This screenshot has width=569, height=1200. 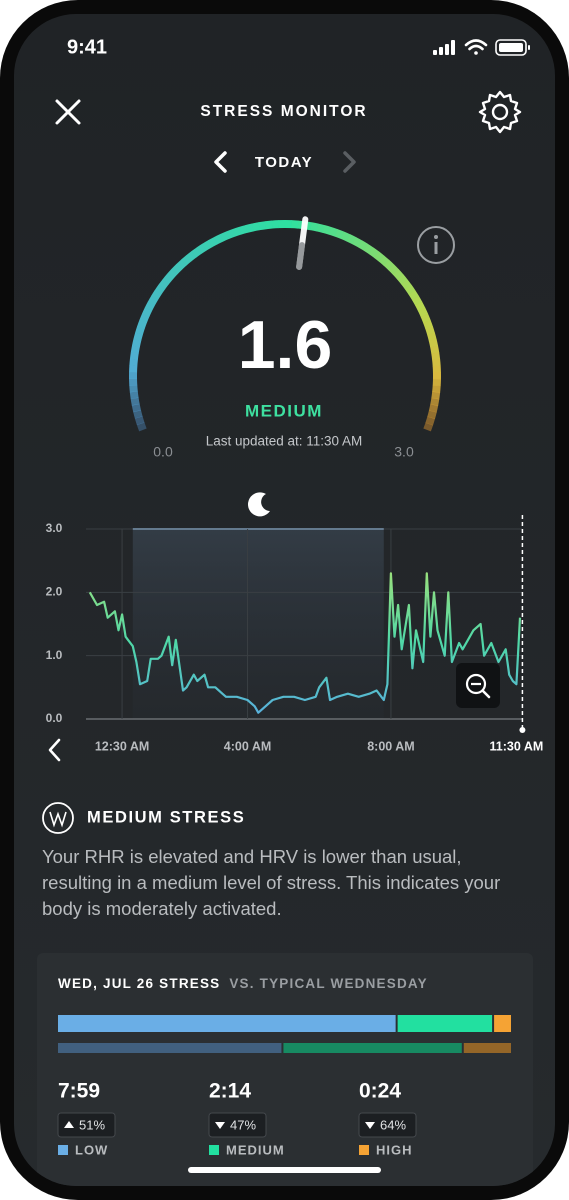 What do you see at coordinates (54, 718) in the screenshot?
I see `y-tick-label: 0.0` at bounding box center [54, 718].